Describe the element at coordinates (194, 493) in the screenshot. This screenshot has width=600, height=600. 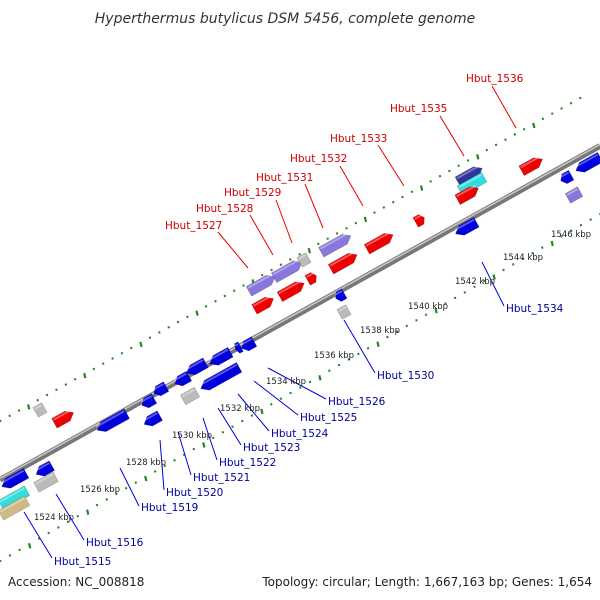
I see `gene-label-reverse: Hbut_1520` at that location.